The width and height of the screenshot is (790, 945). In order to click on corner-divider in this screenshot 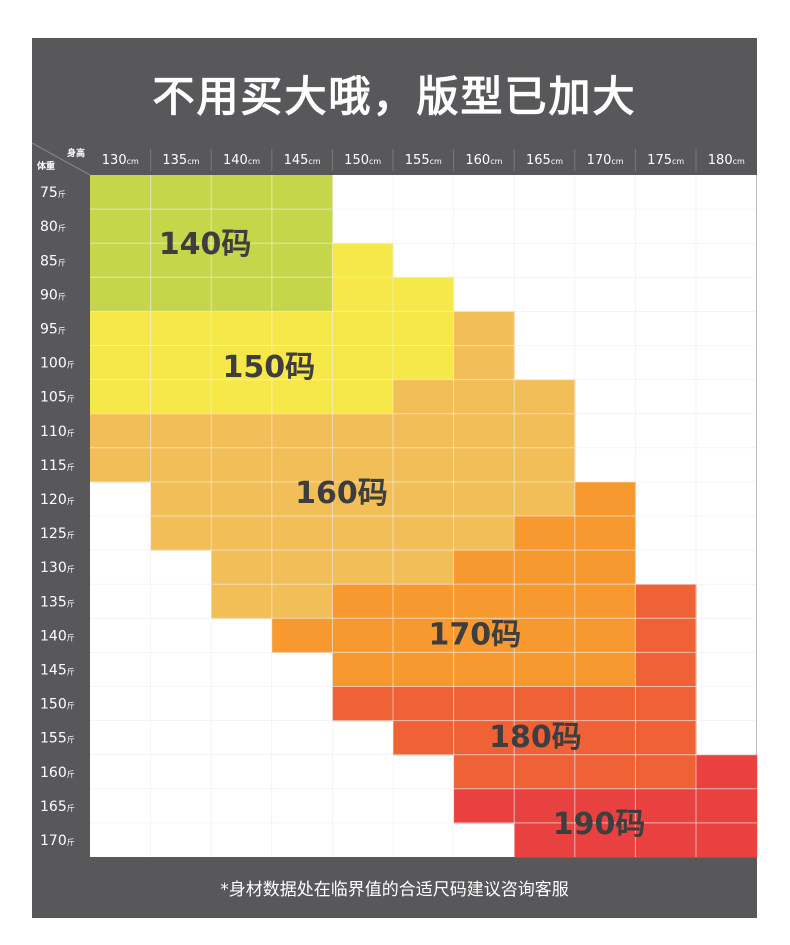, I will do `click(61, 159)`.